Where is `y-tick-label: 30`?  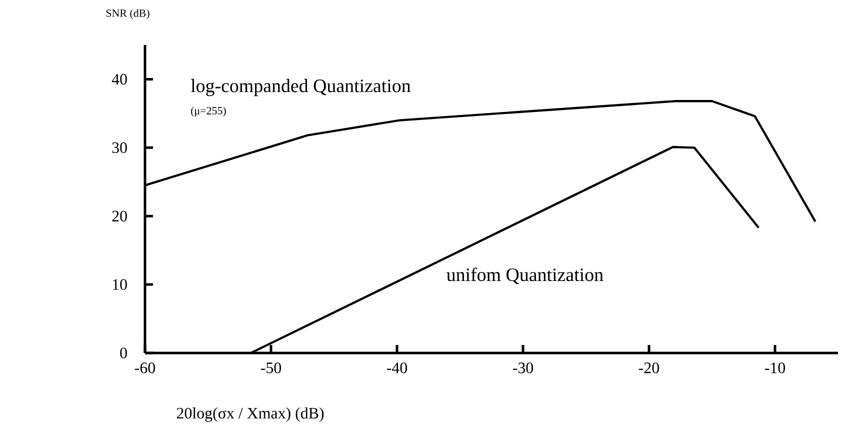
y-tick-label: 30 is located at coordinates (119, 148).